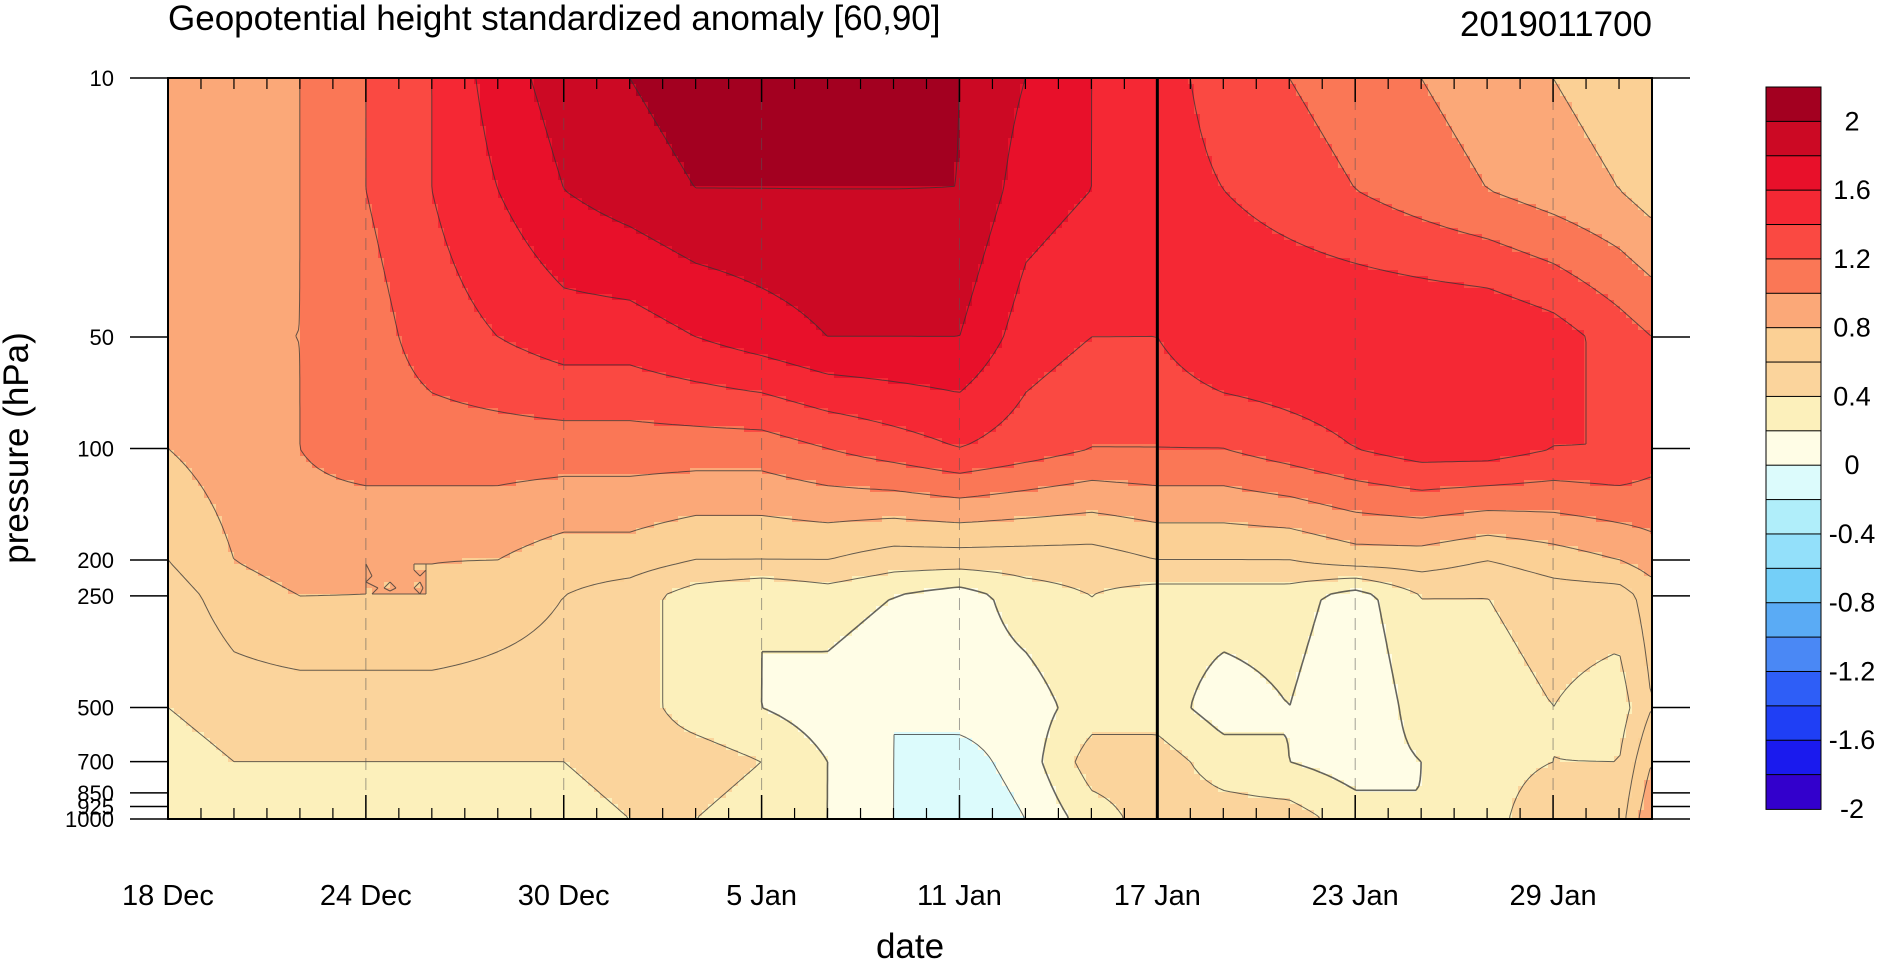 This screenshot has height=963, width=1889. Describe the element at coordinates (1157, 896) in the screenshot. I see `x-tick-label: 17 Jan` at that location.